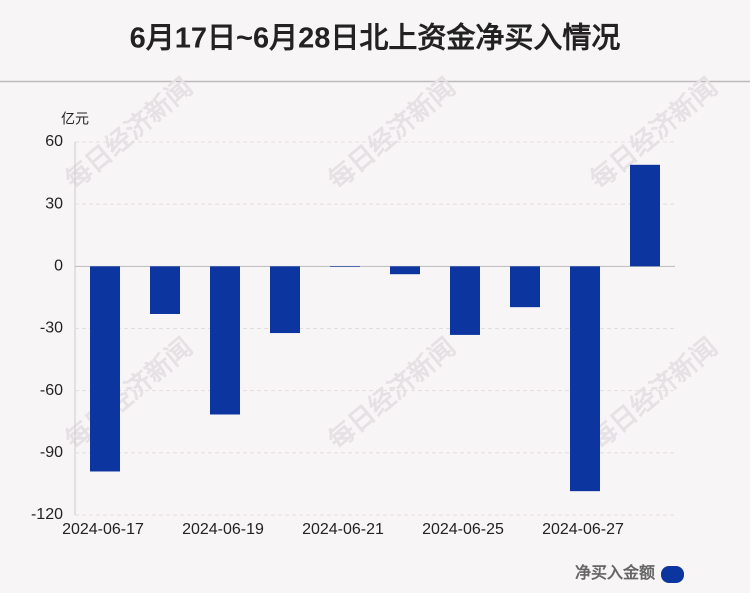 This screenshot has height=593, width=750. What do you see at coordinates (51, 452) in the screenshot?
I see `y-tick-label: -90` at bounding box center [51, 452].